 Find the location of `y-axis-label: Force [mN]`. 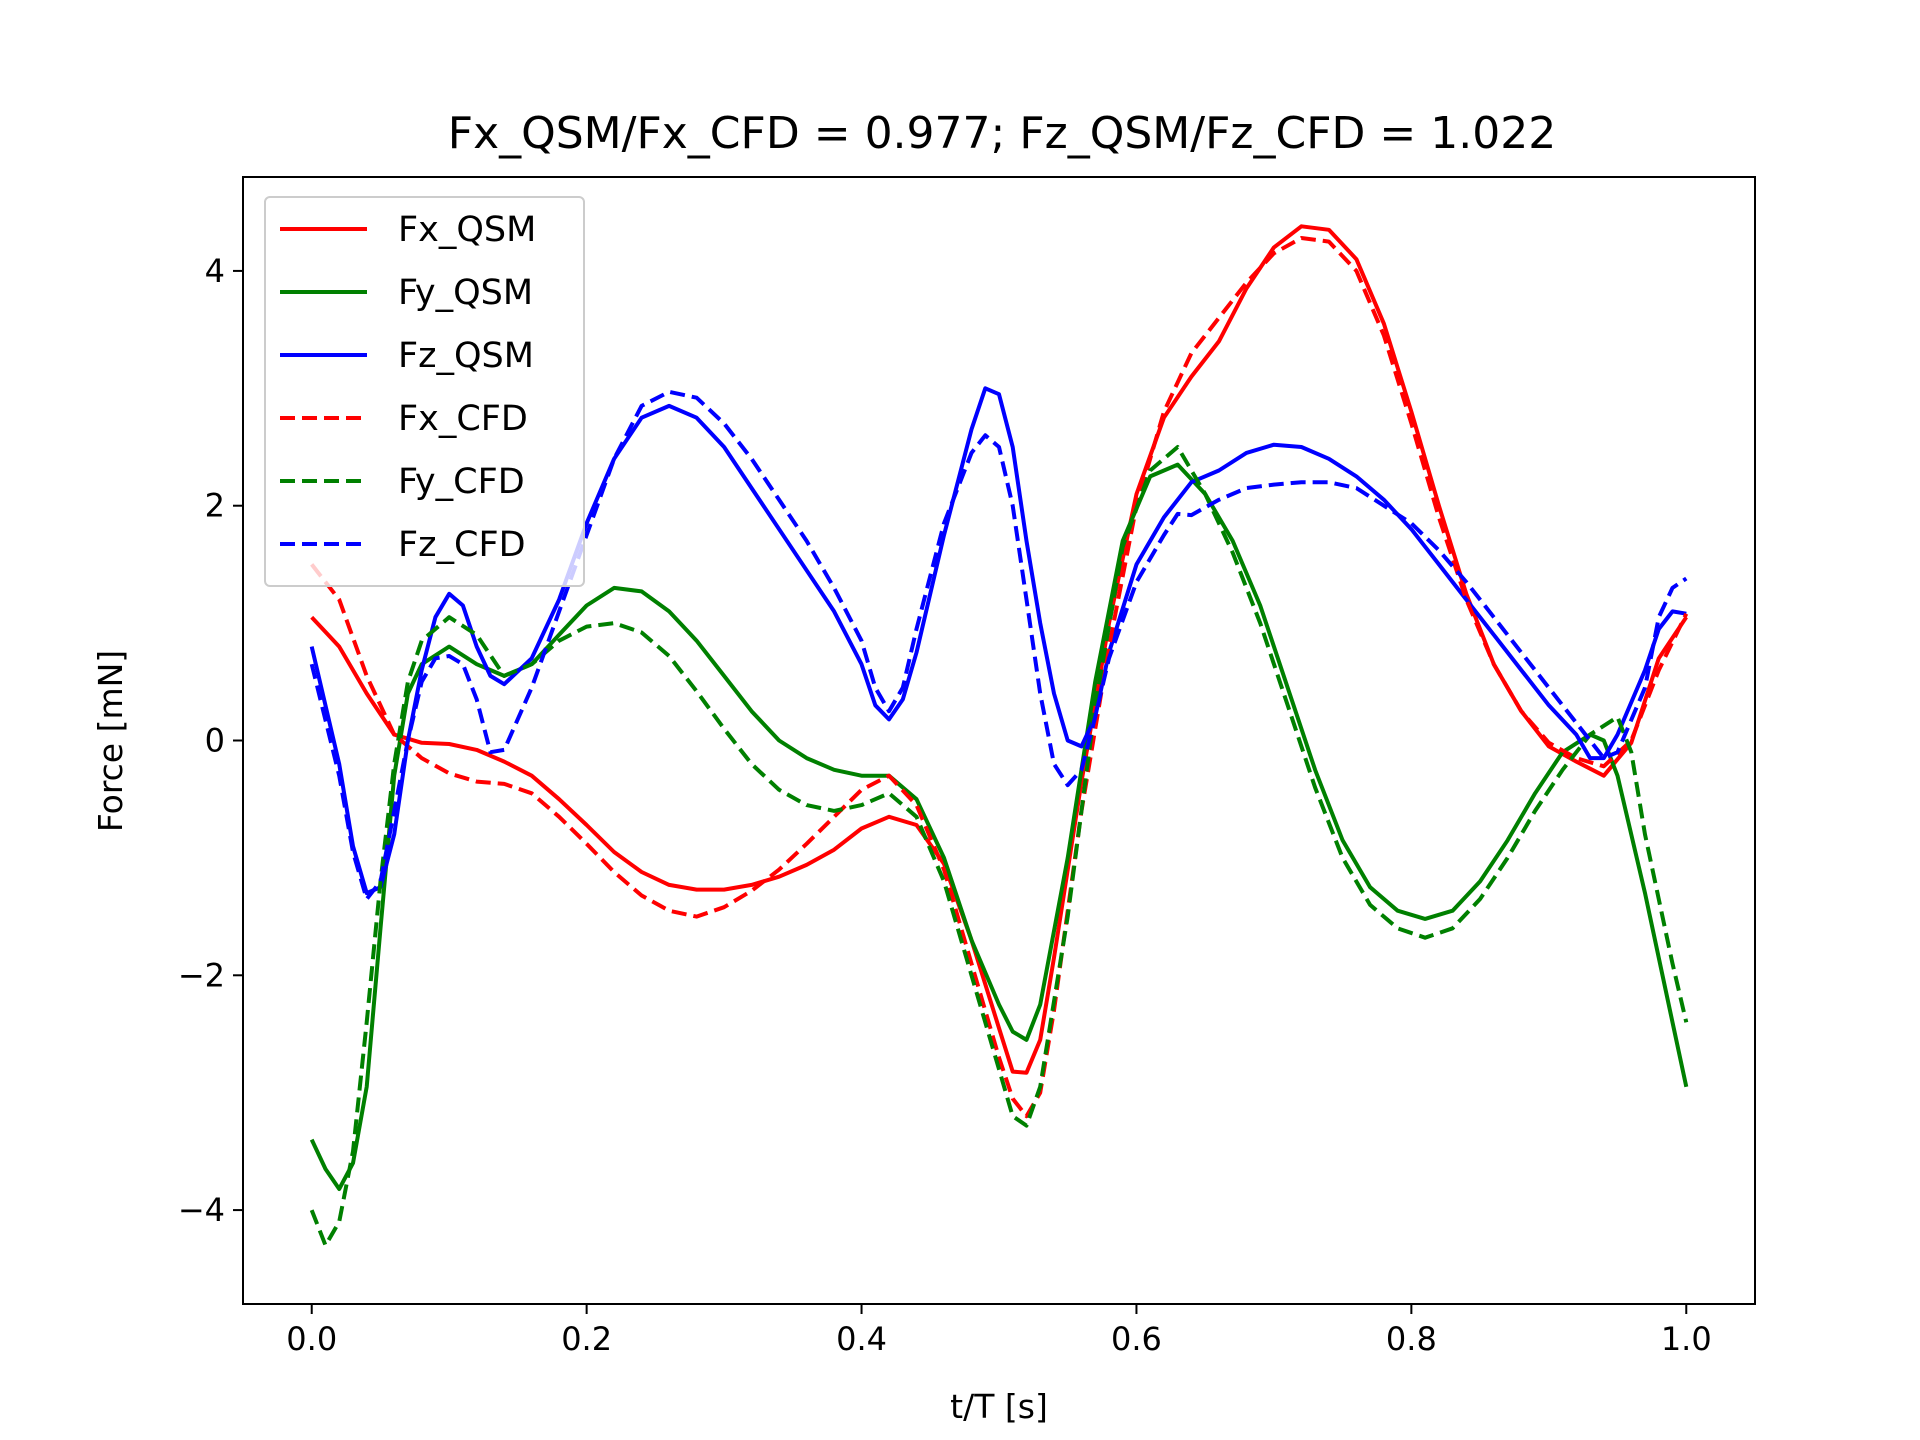

y-axis-label: Force [mN] is located at coordinates (110, 741).